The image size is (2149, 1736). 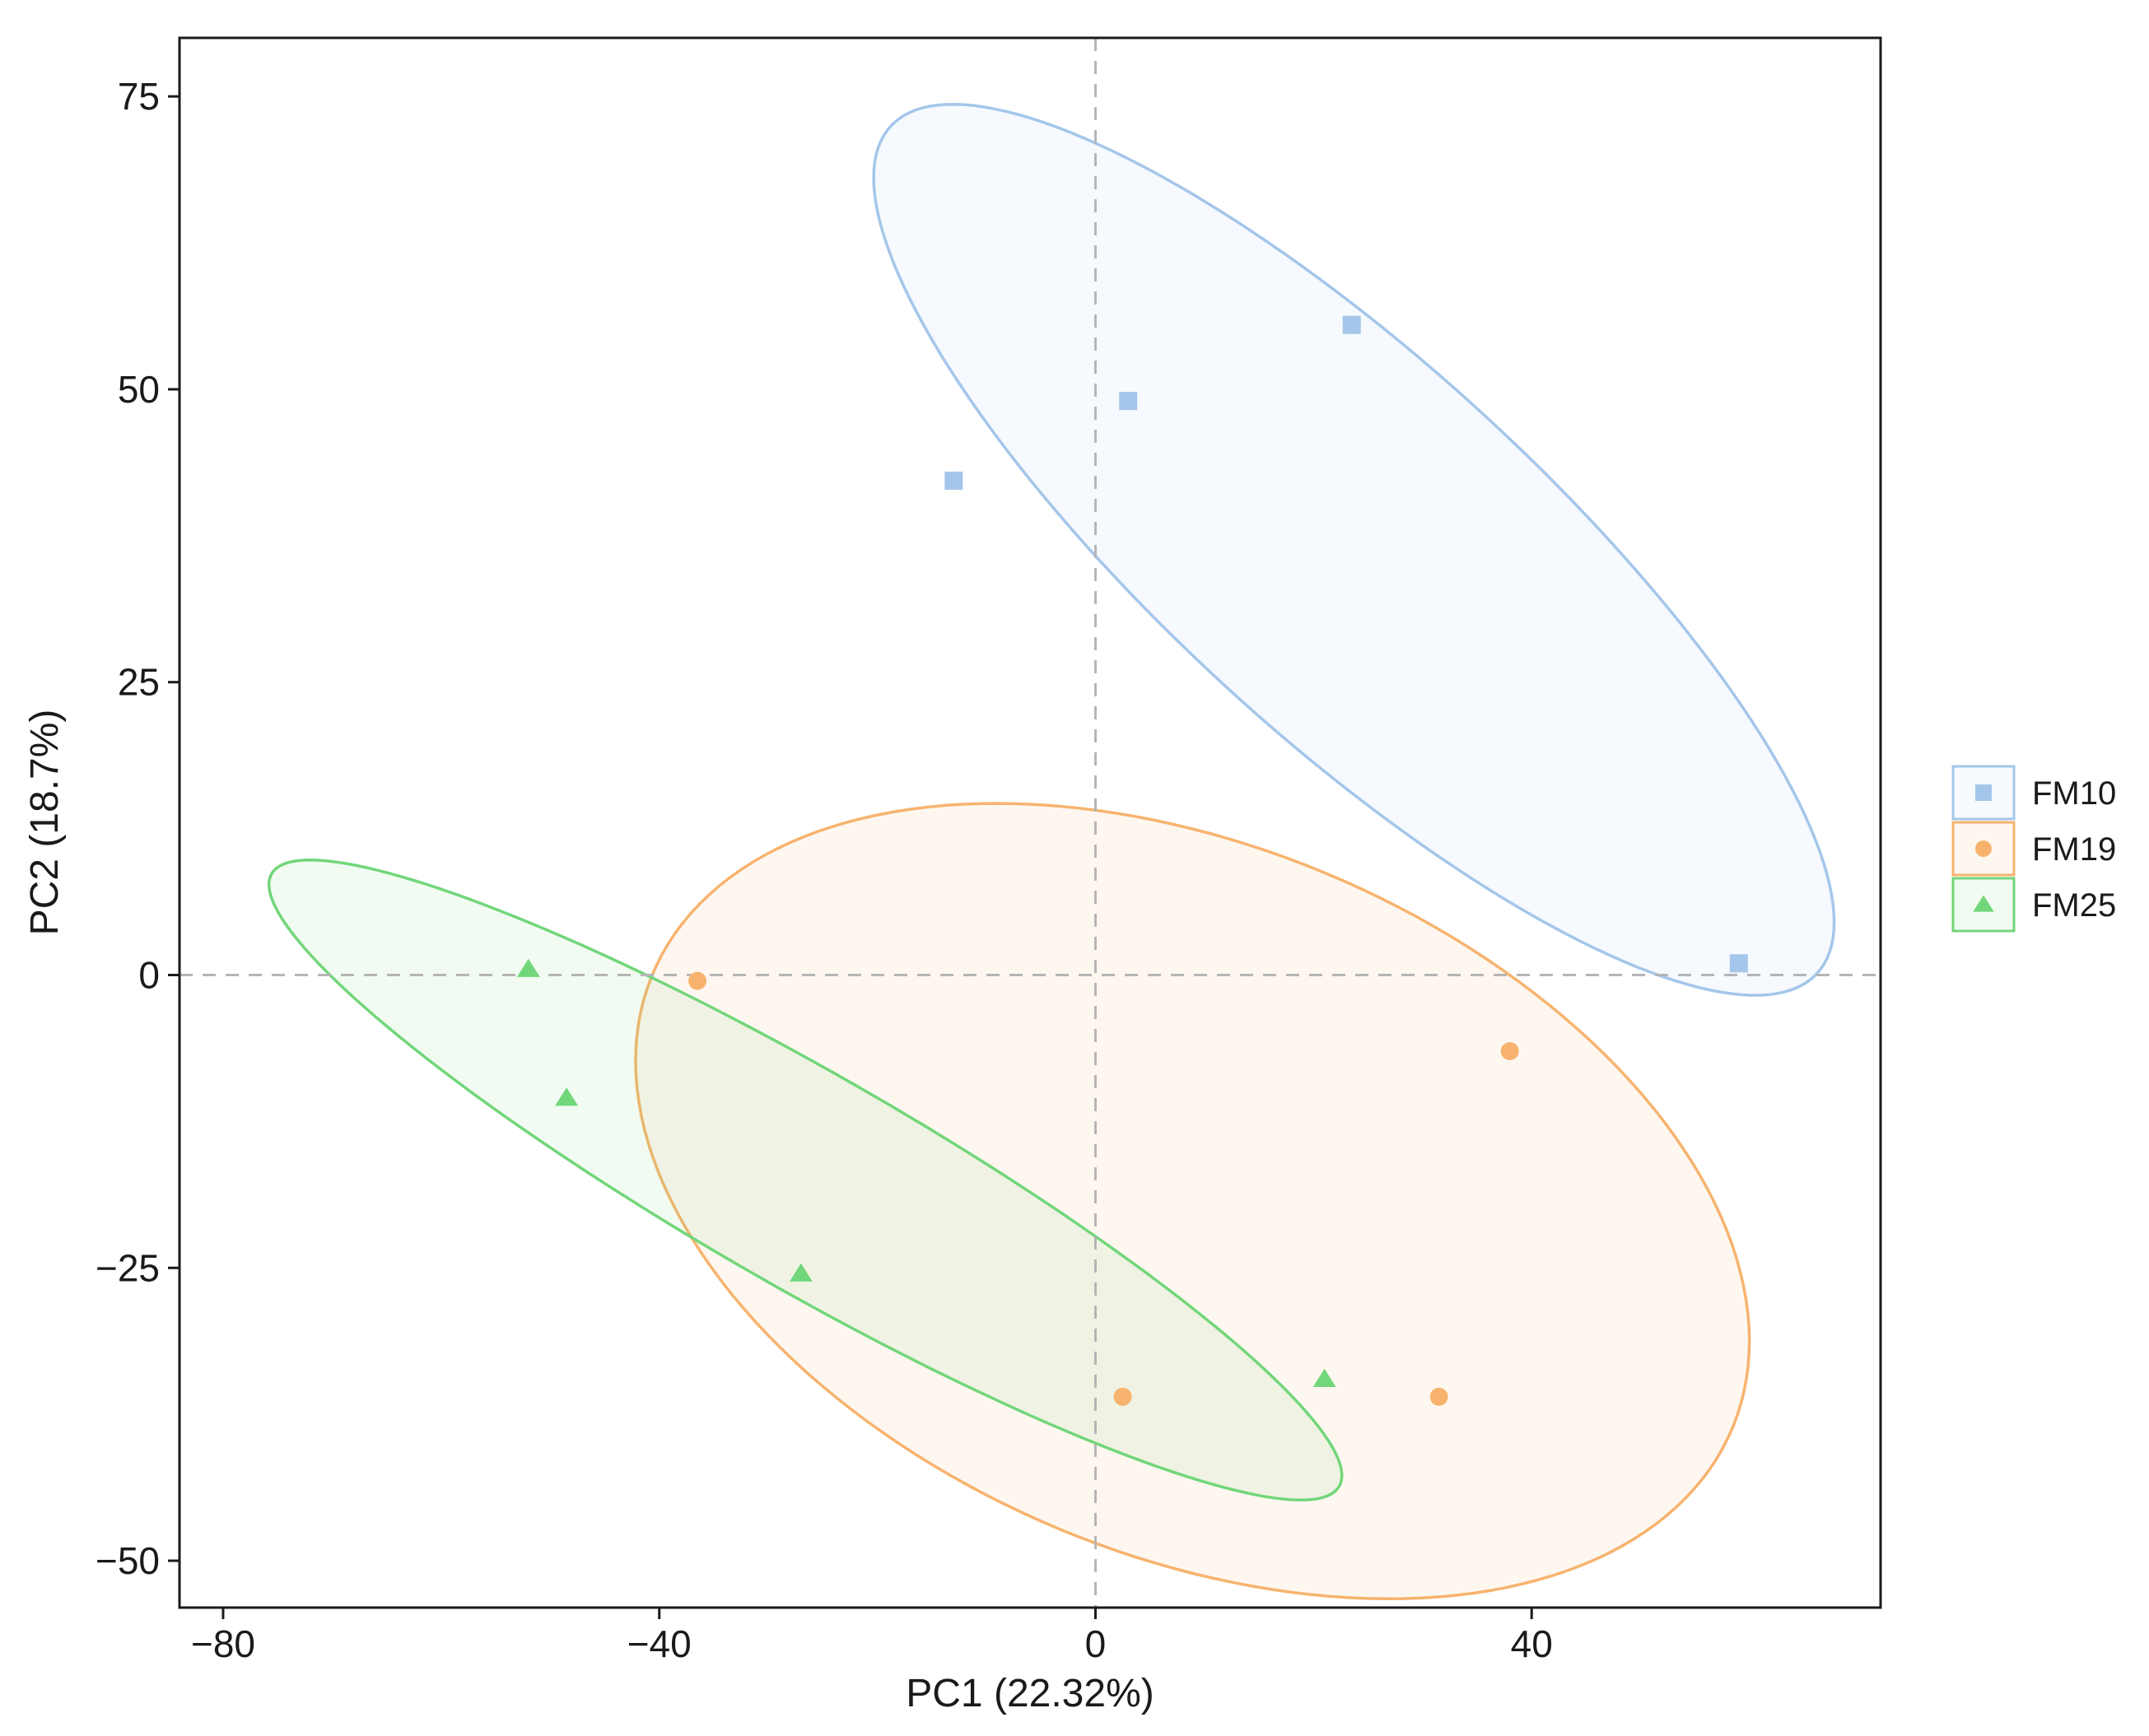 I want to click on x-axis-title: PC1 (22.32%), so click(x=1030, y=1693).